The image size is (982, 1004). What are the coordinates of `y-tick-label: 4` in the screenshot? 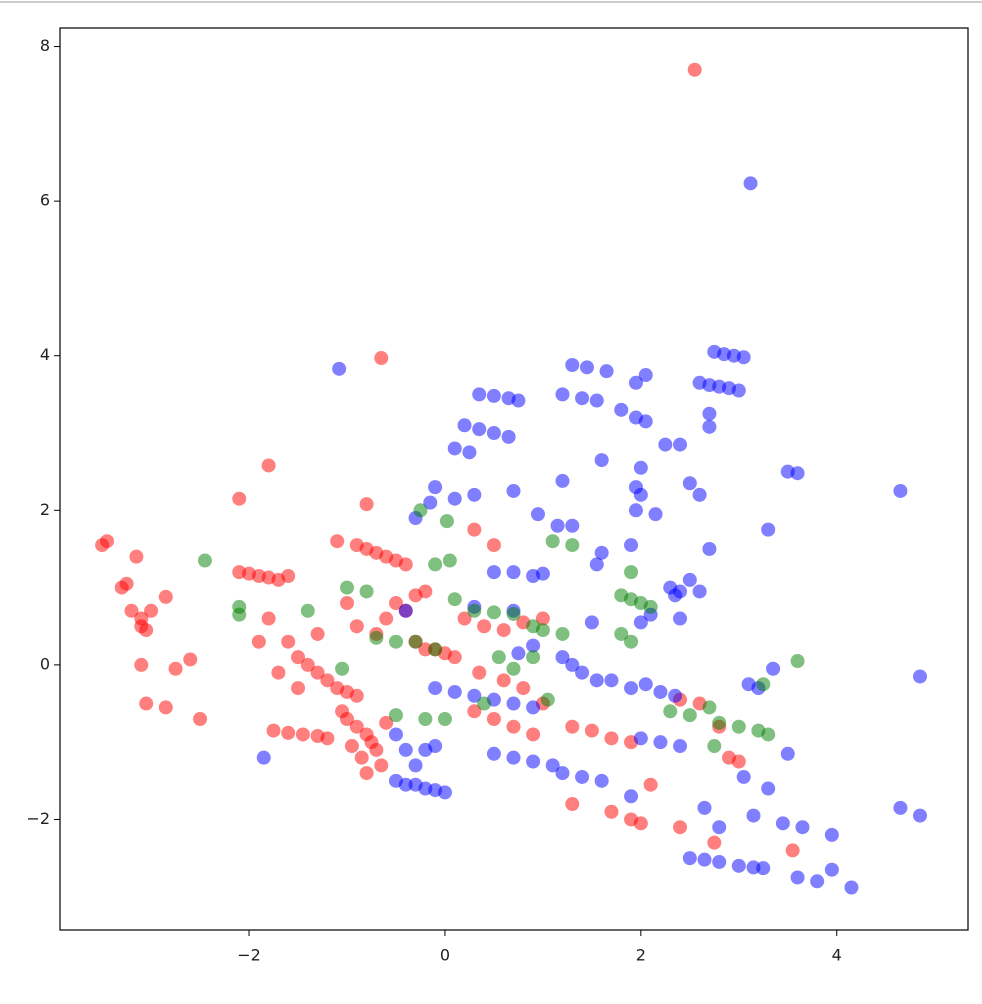 It's located at (45, 354).